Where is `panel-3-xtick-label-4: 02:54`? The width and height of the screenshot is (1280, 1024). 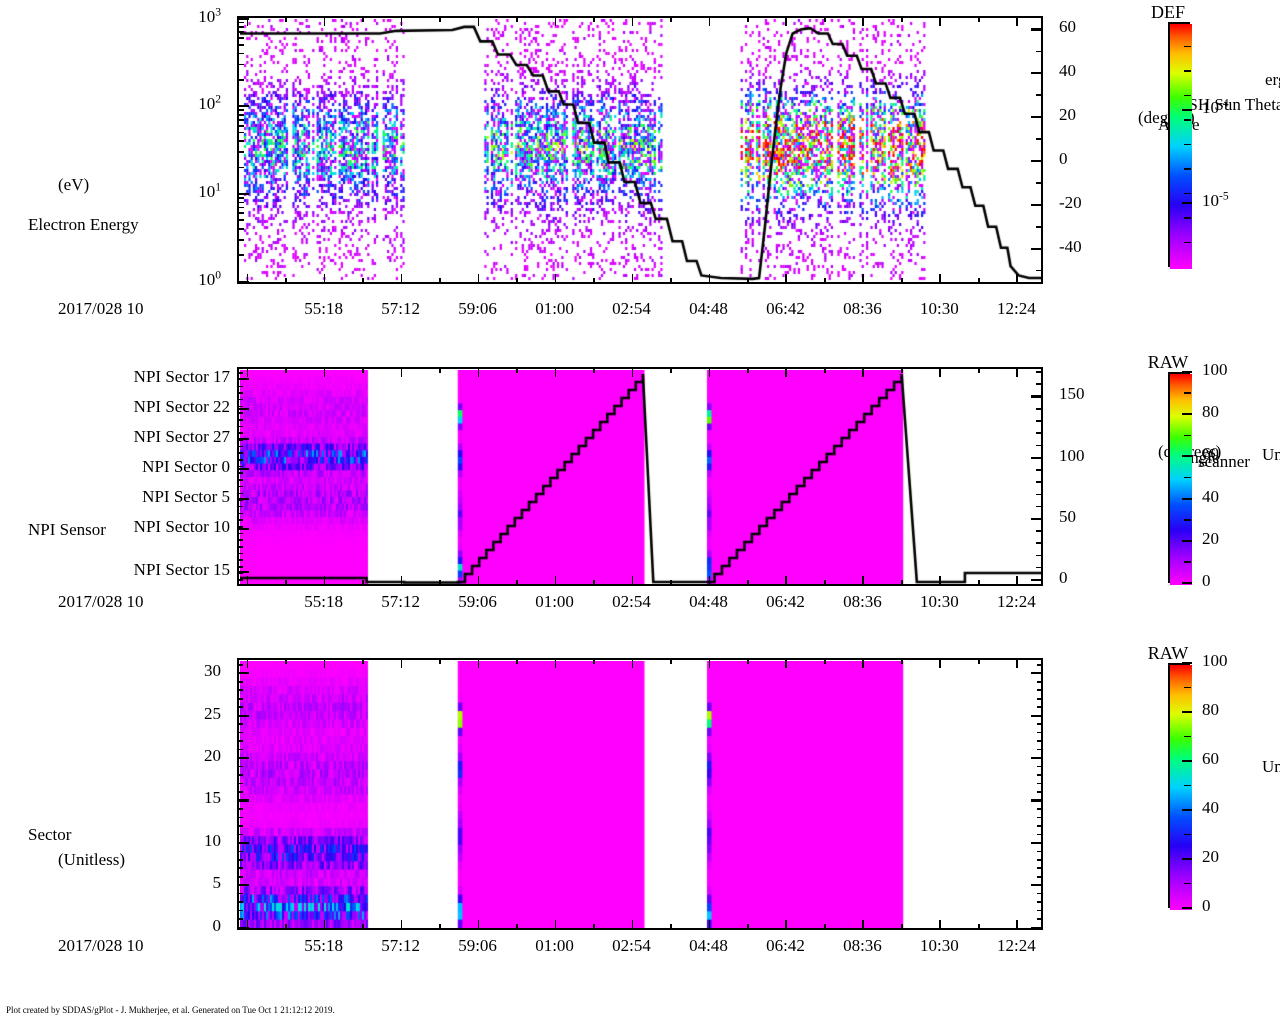
panel-3-xtick-label-4: 02:54 is located at coordinates (631, 945).